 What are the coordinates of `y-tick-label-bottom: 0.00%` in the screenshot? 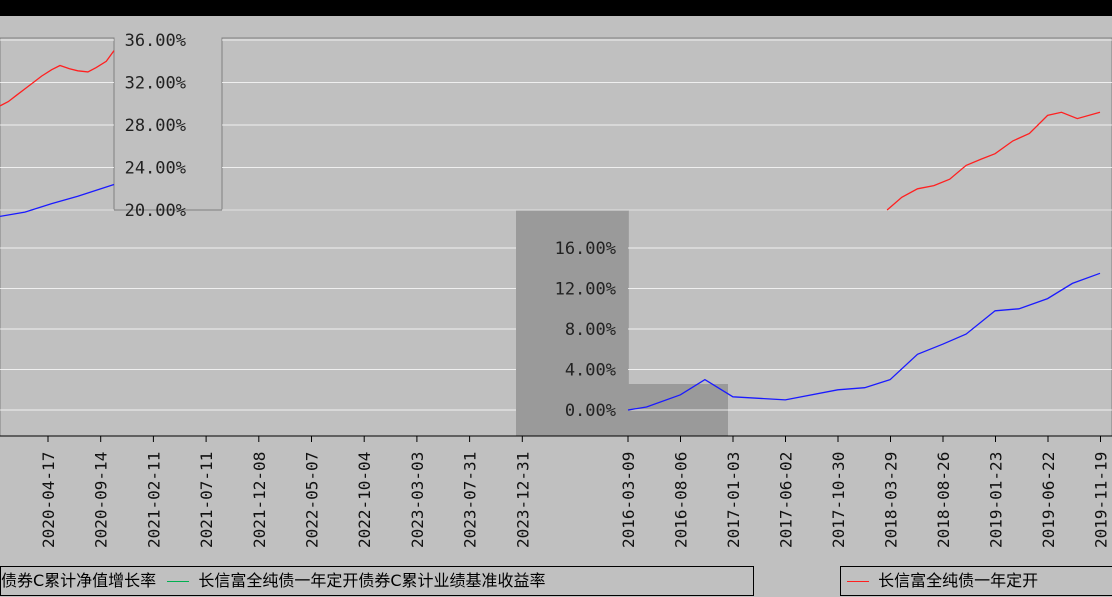 It's located at (590, 411).